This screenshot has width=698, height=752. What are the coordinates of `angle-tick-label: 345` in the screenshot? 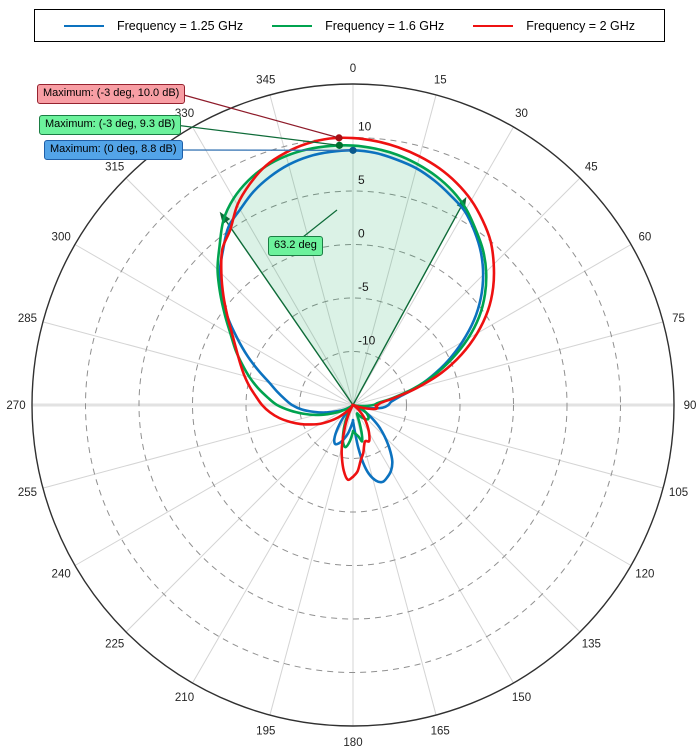 It's located at (265, 80).